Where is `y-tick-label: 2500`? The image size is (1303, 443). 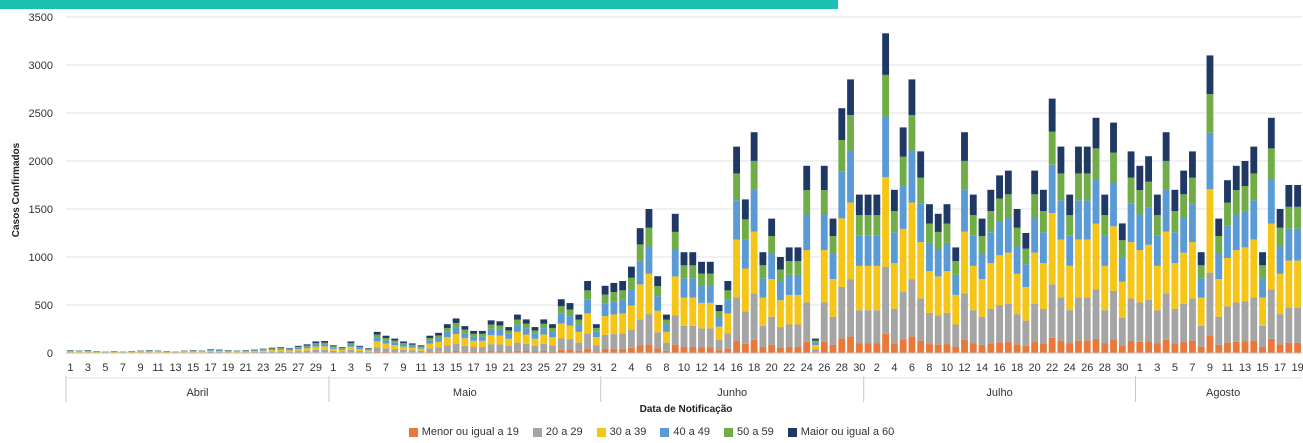 y-tick-label: 2500 is located at coordinates (41, 114).